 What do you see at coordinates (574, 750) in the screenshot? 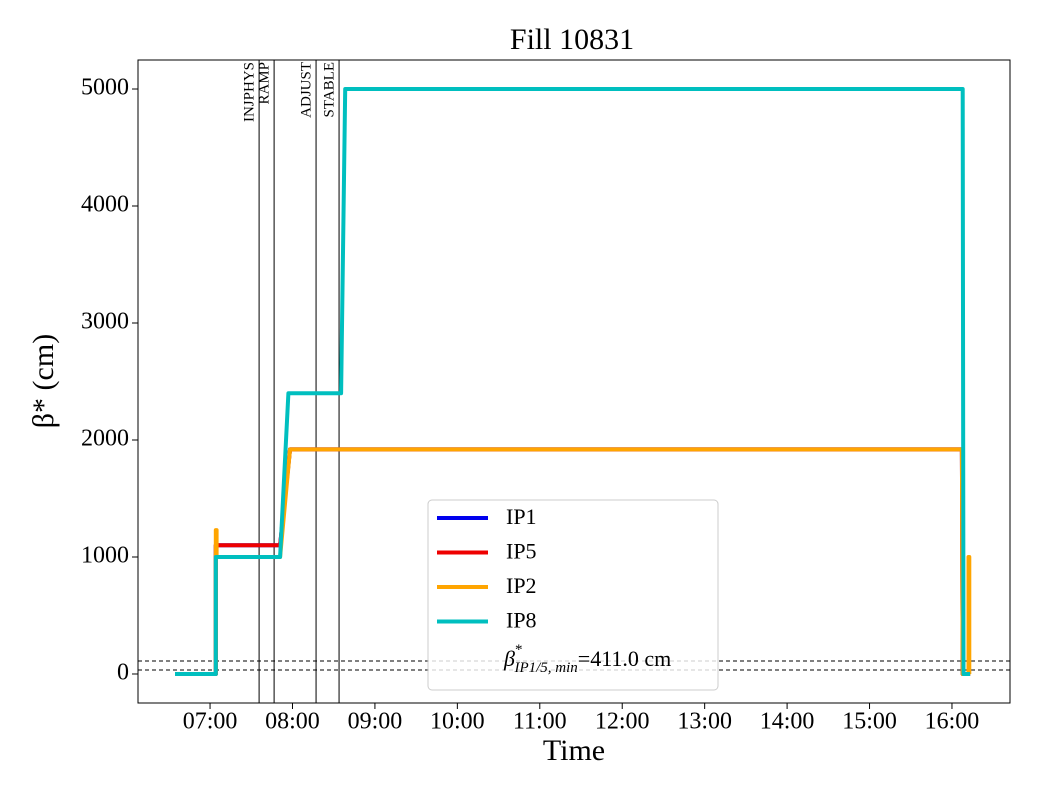
I see `x-axis-label: Time` at bounding box center [574, 750].